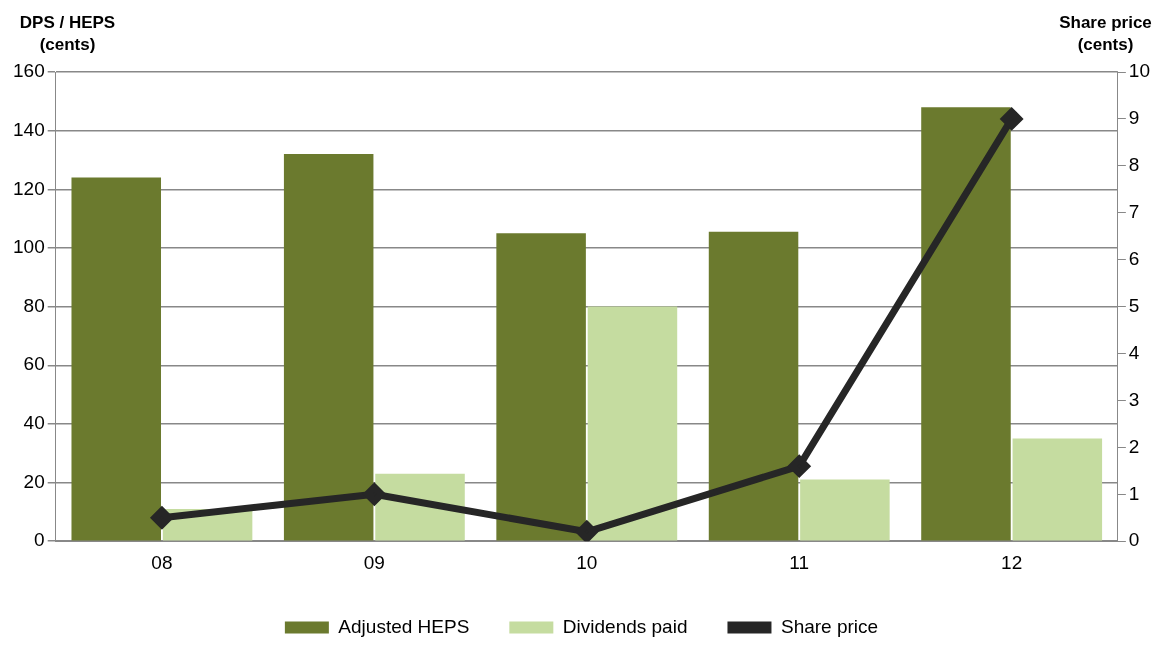 Image resolution: width=1163 pixels, height=647 pixels. What do you see at coordinates (1134, 493) in the screenshot?
I see `y2-tick-label: 1` at bounding box center [1134, 493].